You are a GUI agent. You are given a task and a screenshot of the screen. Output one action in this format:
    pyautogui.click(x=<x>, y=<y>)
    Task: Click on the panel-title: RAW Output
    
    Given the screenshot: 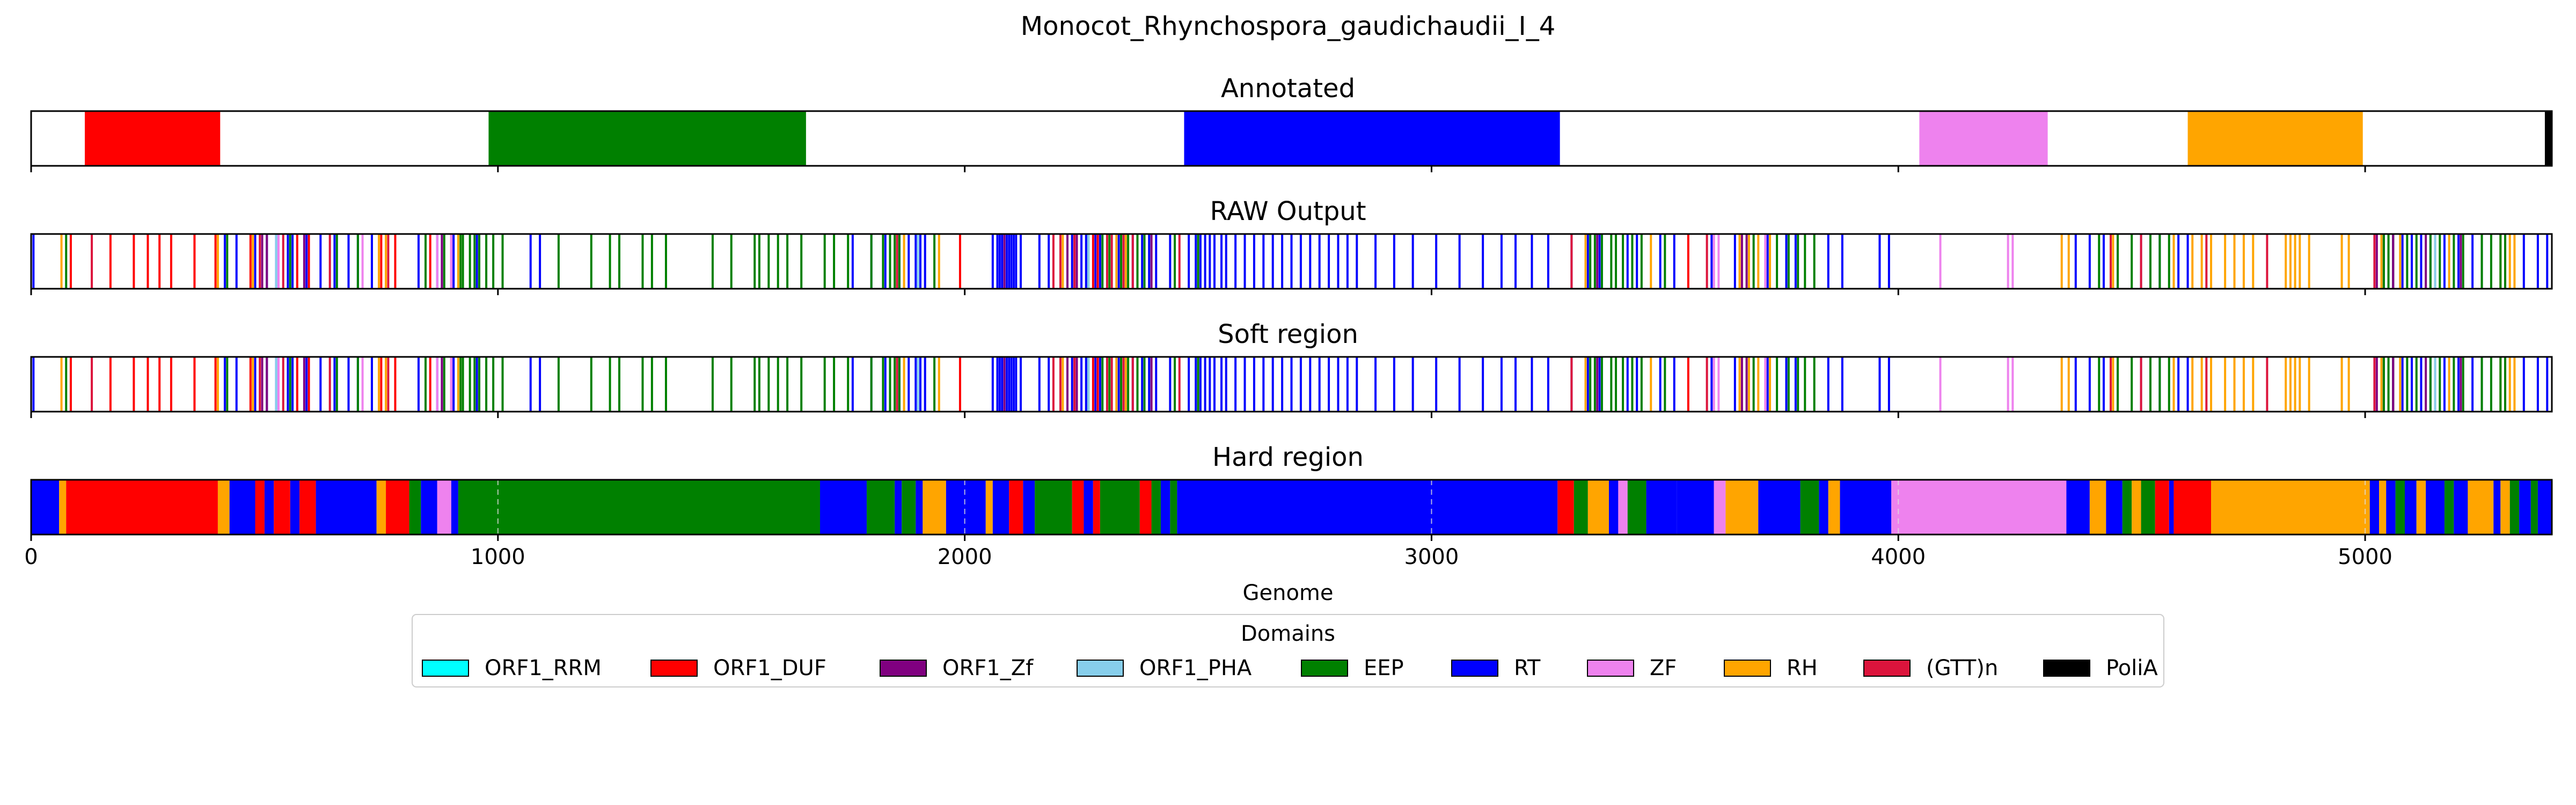 What is the action you would take?
    pyautogui.click(x=1288, y=211)
    